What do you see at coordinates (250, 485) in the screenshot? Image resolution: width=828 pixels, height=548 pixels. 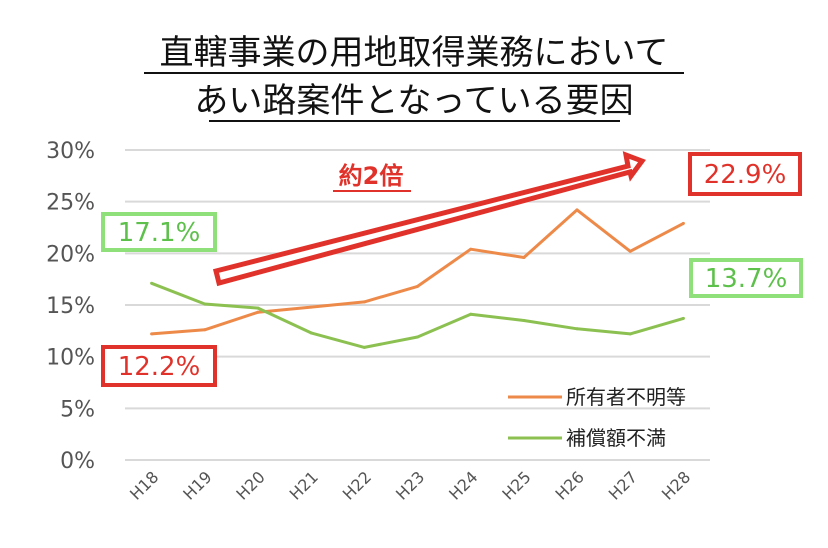 I see `x-tick-label: H20` at bounding box center [250, 485].